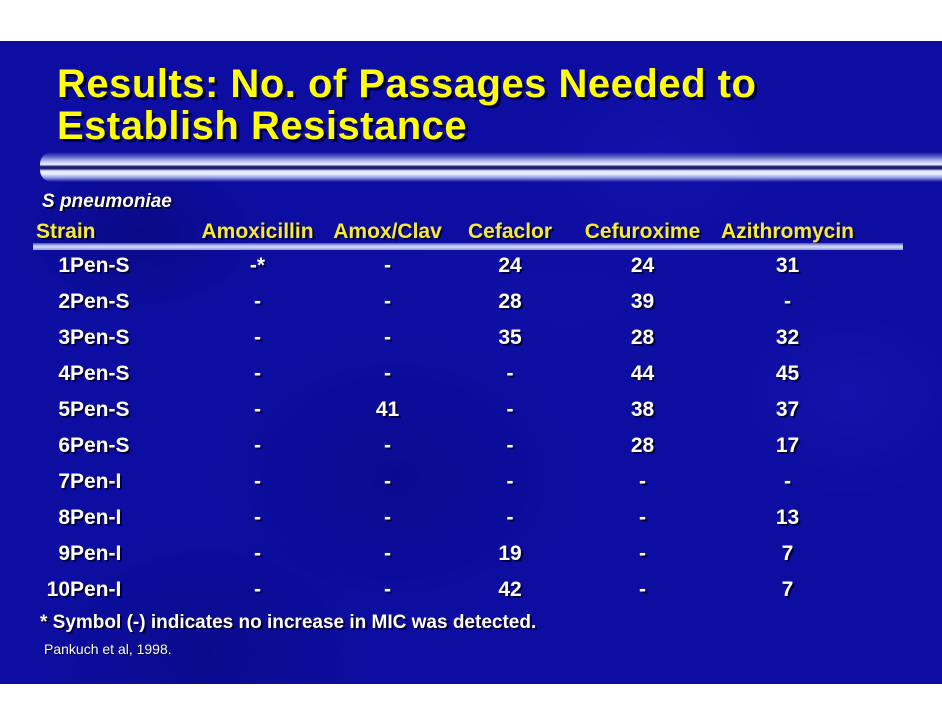  Describe the element at coordinates (64, 445) in the screenshot. I see `row-number: 6` at that location.